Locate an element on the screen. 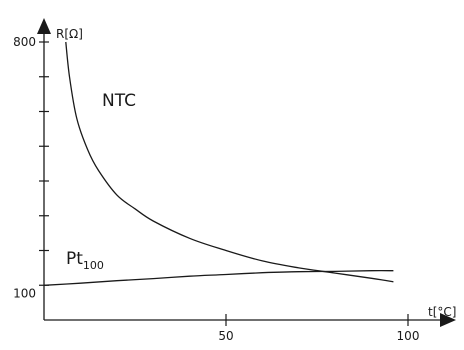 The image size is (464, 350). y-tick-labels: 100 800 is located at coordinates (24, 167).